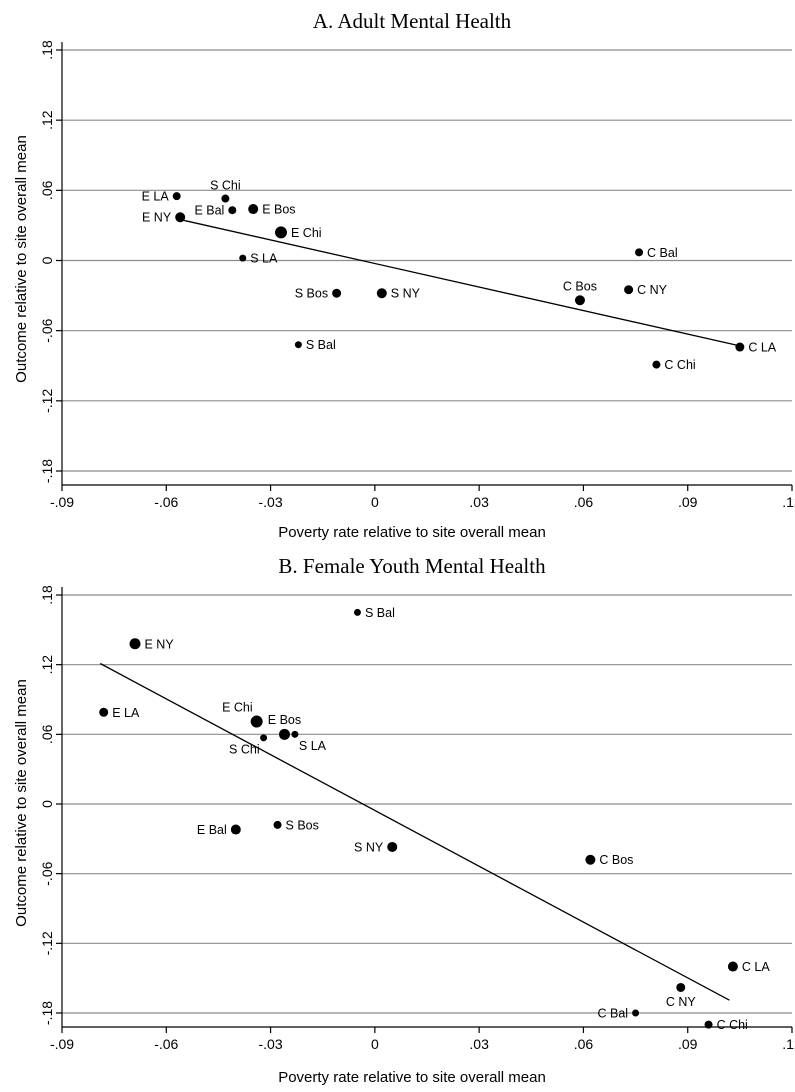  Describe the element at coordinates (21, 259) in the screenshot. I see `panel-a-ylabel: Outcome relative to site overall mean` at that location.